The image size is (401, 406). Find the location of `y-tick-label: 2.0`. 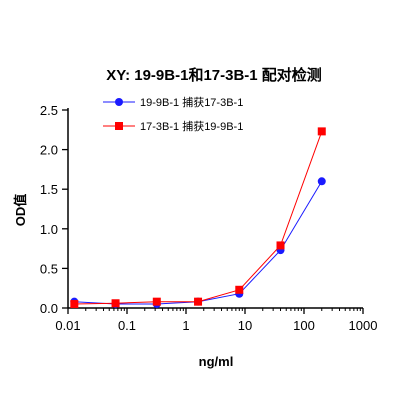

y-tick-label: 2.0 is located at coordinates (49, 150).